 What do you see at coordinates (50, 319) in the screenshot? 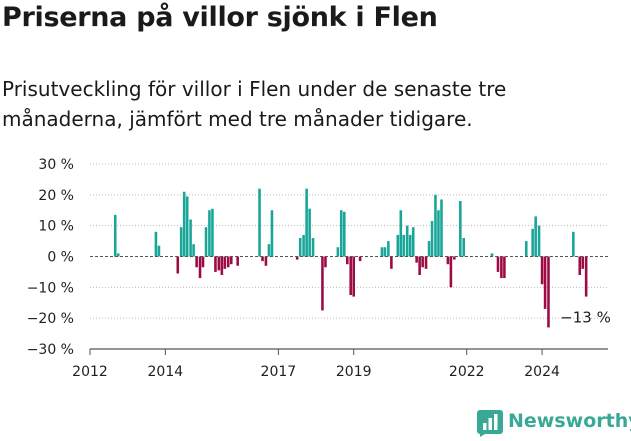
I see `y-tick-label: −20 %` at bounding box center [50, 319].